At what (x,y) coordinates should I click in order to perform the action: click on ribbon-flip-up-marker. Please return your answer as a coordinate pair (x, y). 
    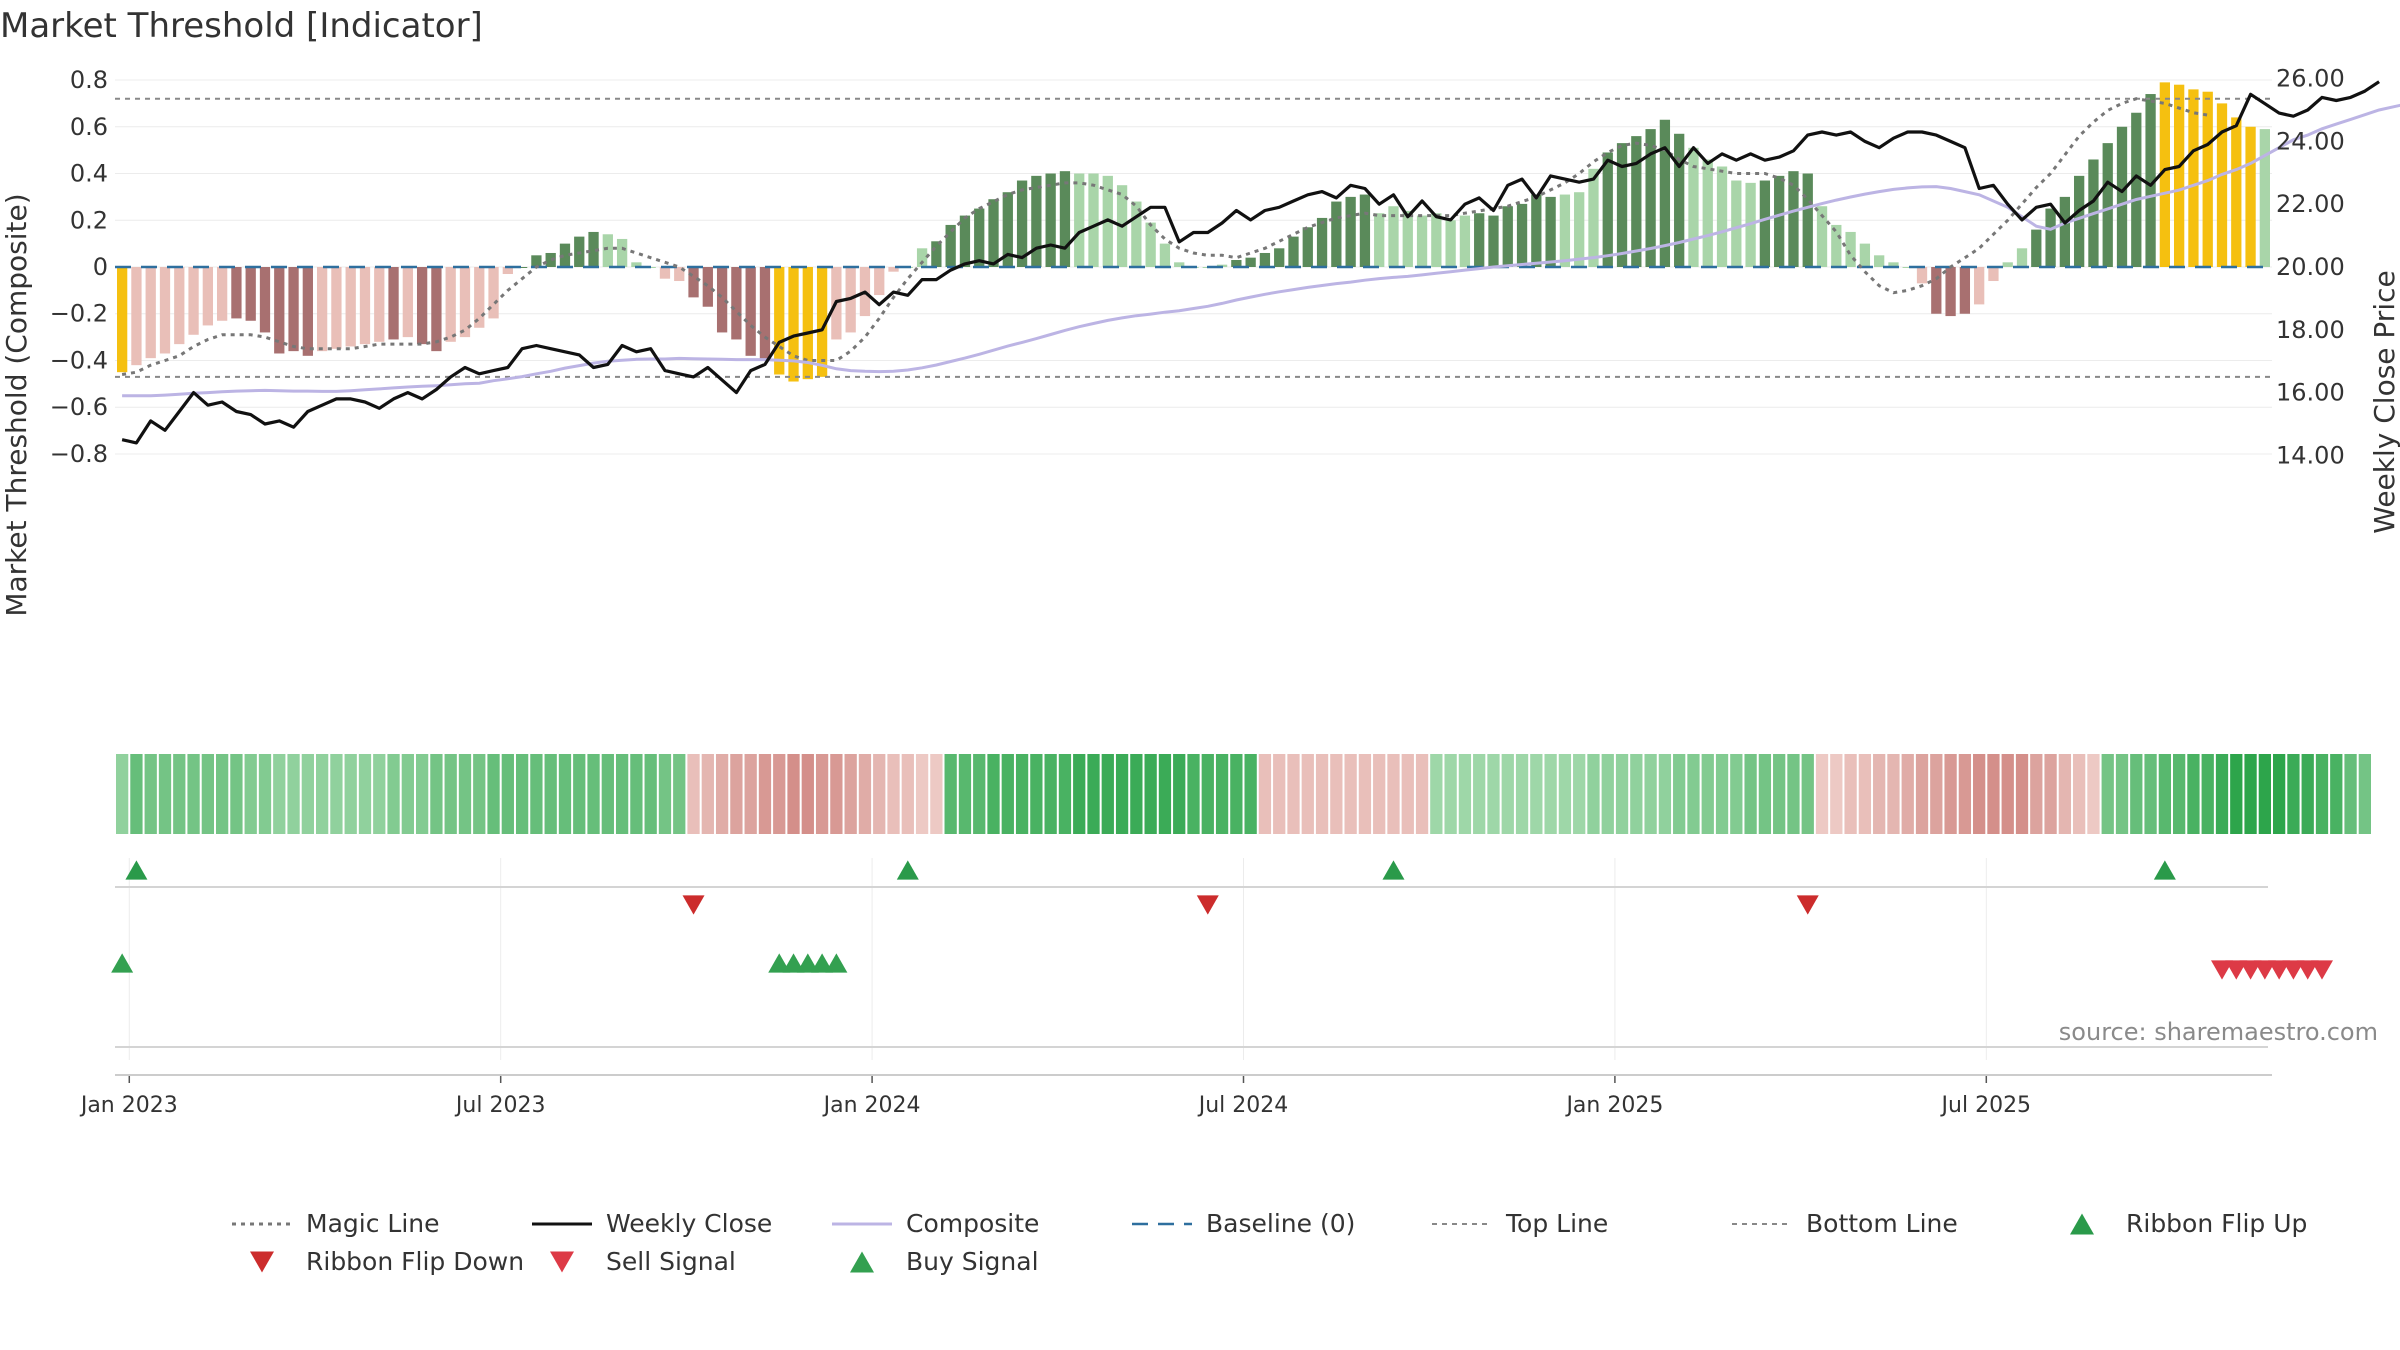
    Looking at the image, I should click on (2164, 870).